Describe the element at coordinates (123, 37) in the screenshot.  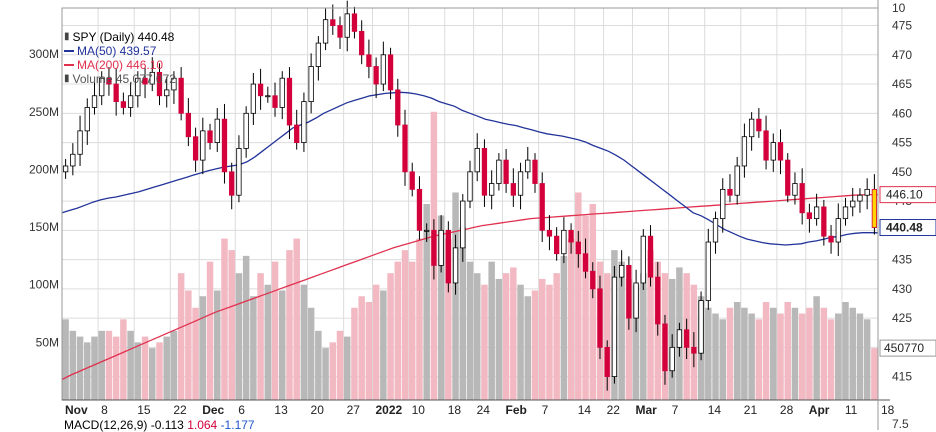
I see `legend-title: SPY (Daily) 440.48` at that location.